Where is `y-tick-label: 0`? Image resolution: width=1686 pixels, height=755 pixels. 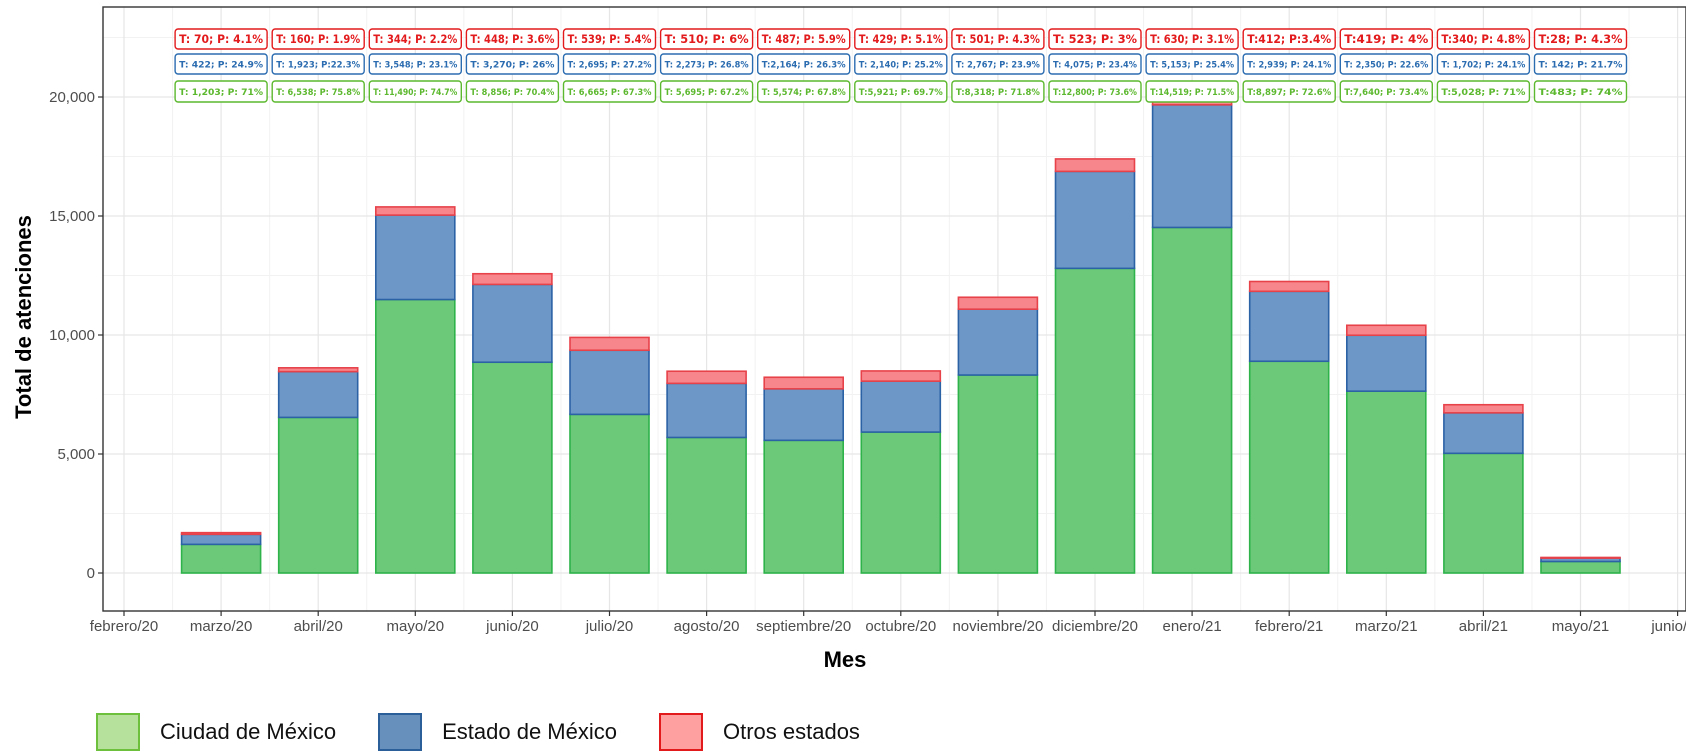 y-tick-label: 0 is located at coordinates (91, 573).